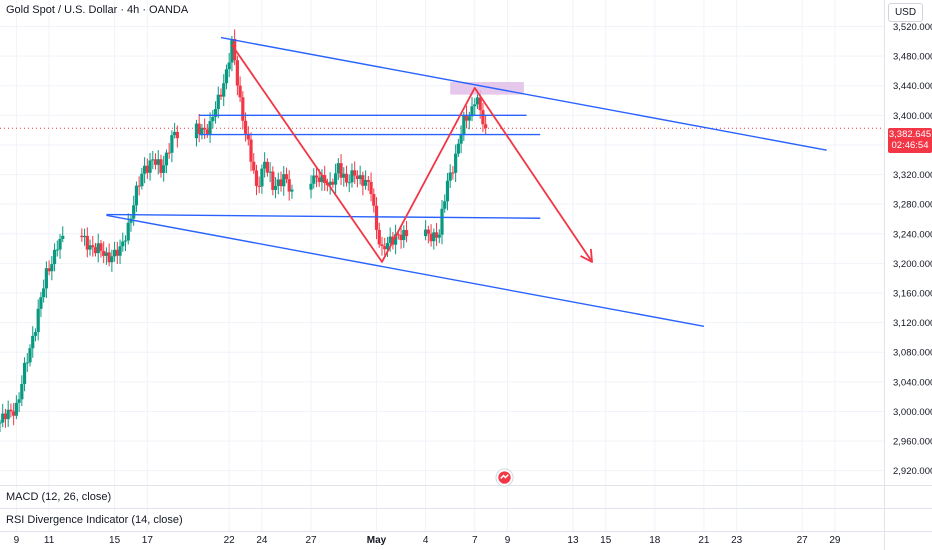 This screenshot has width=932, height=550. Describe the element at coordinates (230, 540) in the screenshot. I see `time-tick-label: 22` at that location.